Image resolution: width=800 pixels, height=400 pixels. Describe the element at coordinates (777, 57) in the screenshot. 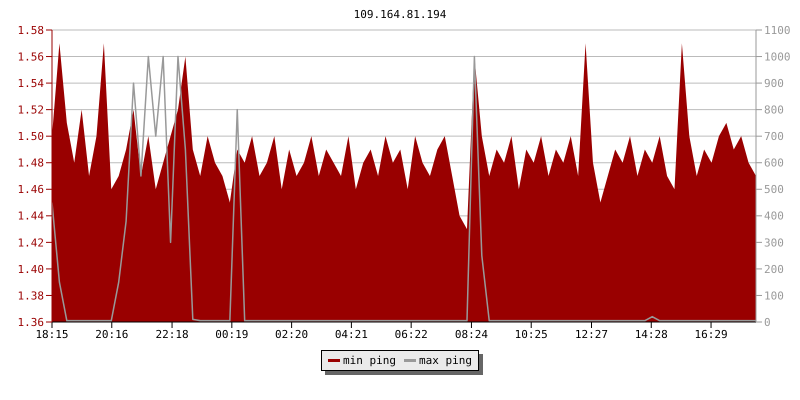

I see `y2-tick-label: 1000` at that location.